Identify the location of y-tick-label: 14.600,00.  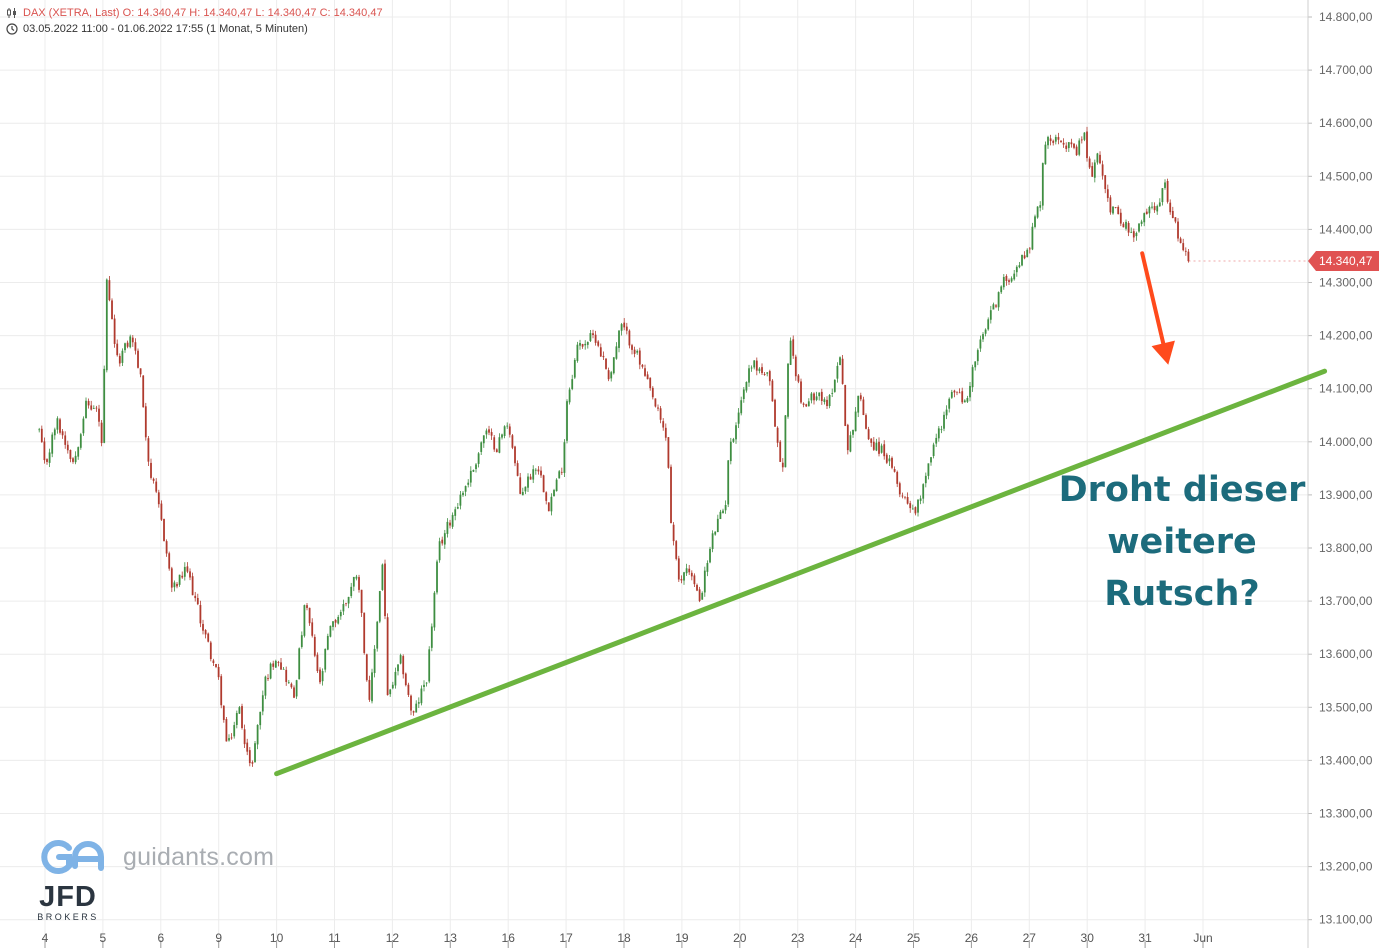
(1346, 123).